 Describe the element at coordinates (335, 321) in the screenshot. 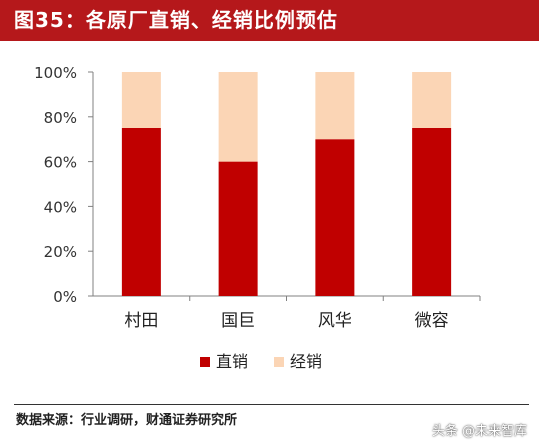

I see `x-tick-label: 风华` at that location.